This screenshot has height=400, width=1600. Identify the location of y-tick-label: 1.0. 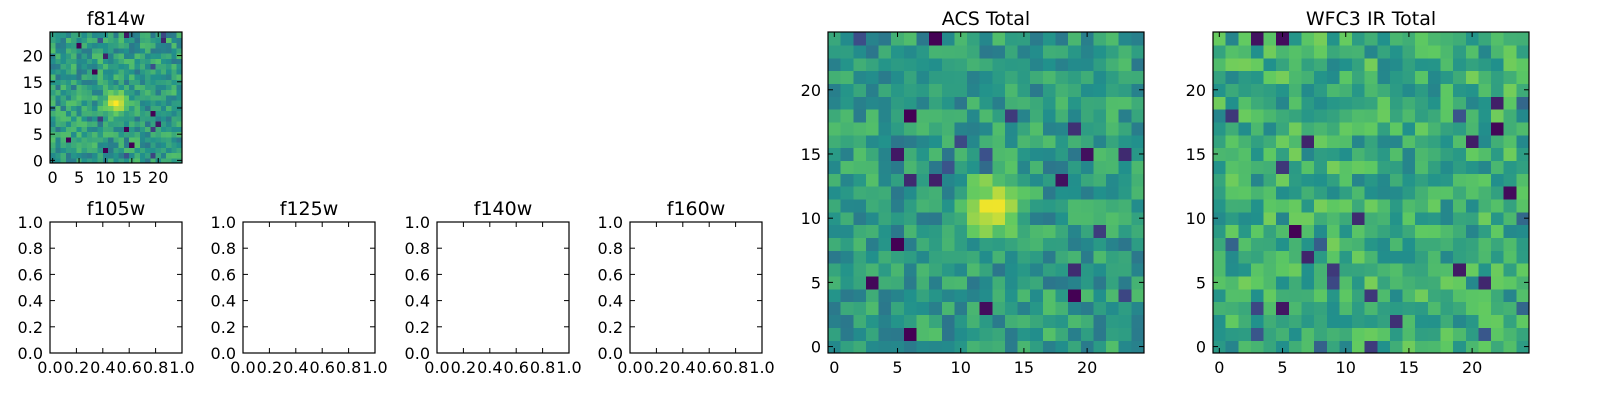
(417, 222).